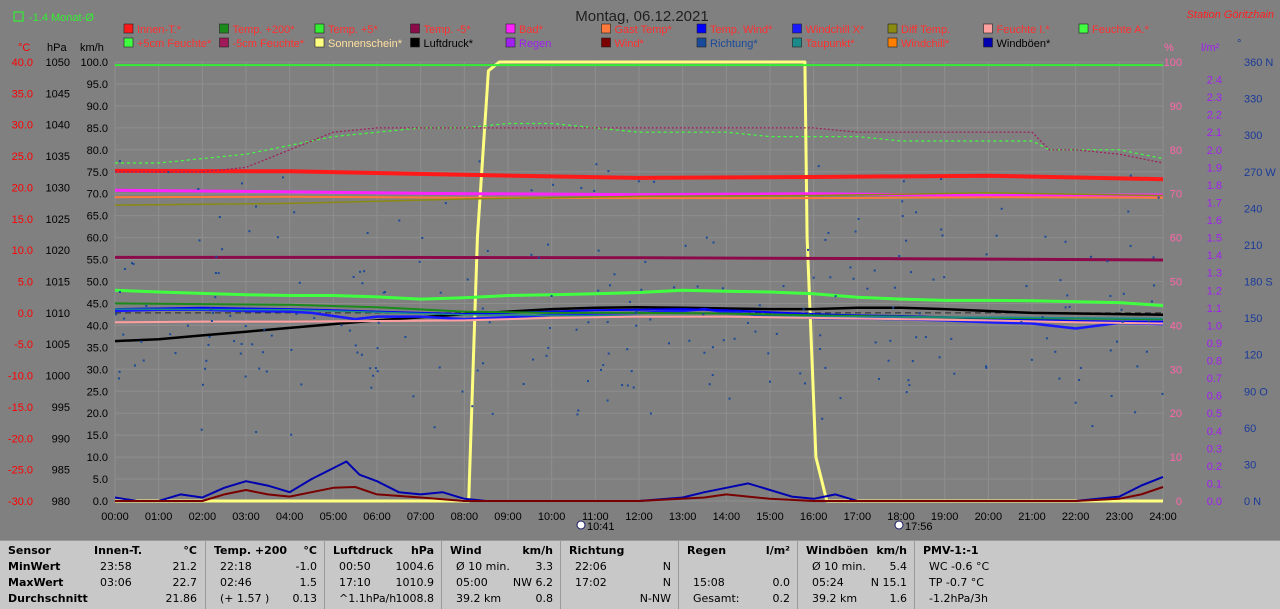 This screenshot has height=609, width=1280. Describe the element at coordinates (535, 44) in the screenshot. I see `legend-label: Regen` at that location.